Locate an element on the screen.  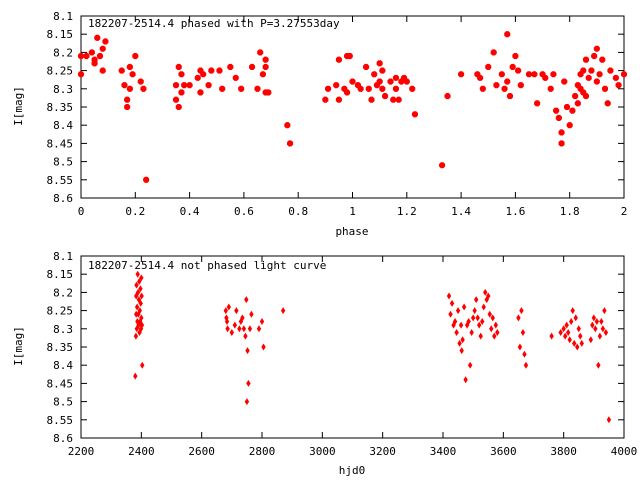
y-tick-label: 8.25 is located at coordinates (60, 311).